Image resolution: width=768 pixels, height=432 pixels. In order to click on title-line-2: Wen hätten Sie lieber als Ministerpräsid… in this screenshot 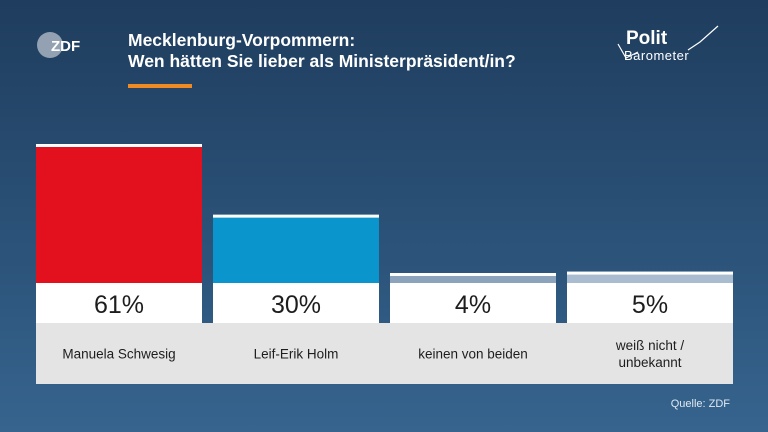, I will do `click(322, 61)`.